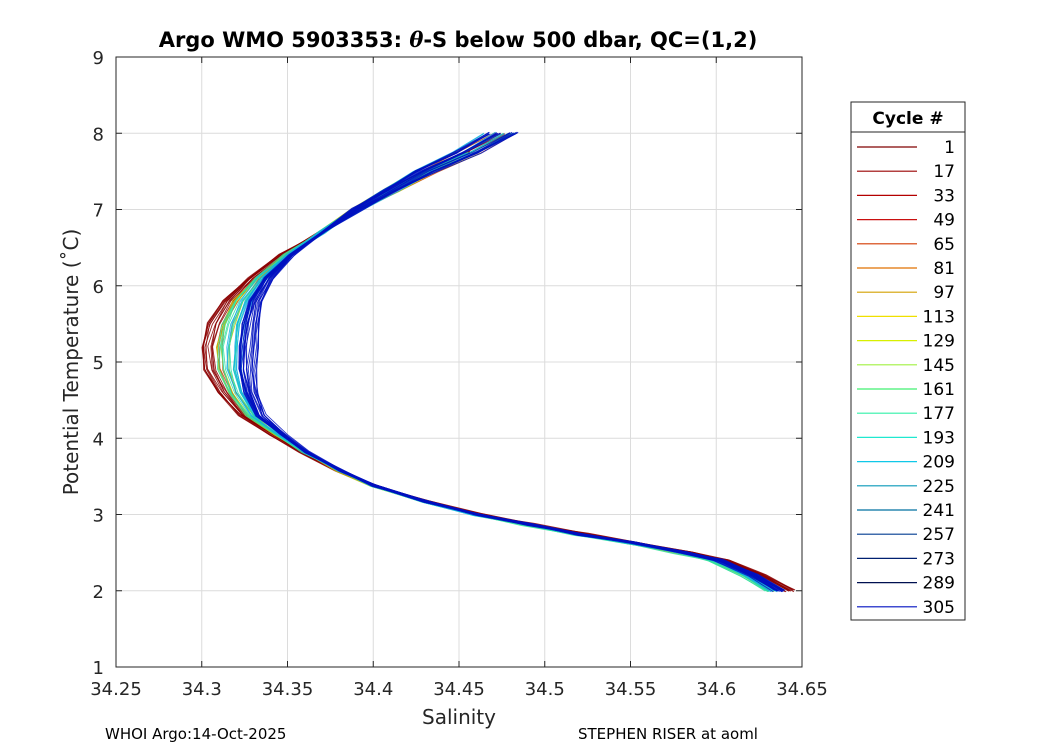 Image resolution: width=1050 pixels, height=750 pixels. I want to click on x-tick-label: 34.45, so click(459, 689).